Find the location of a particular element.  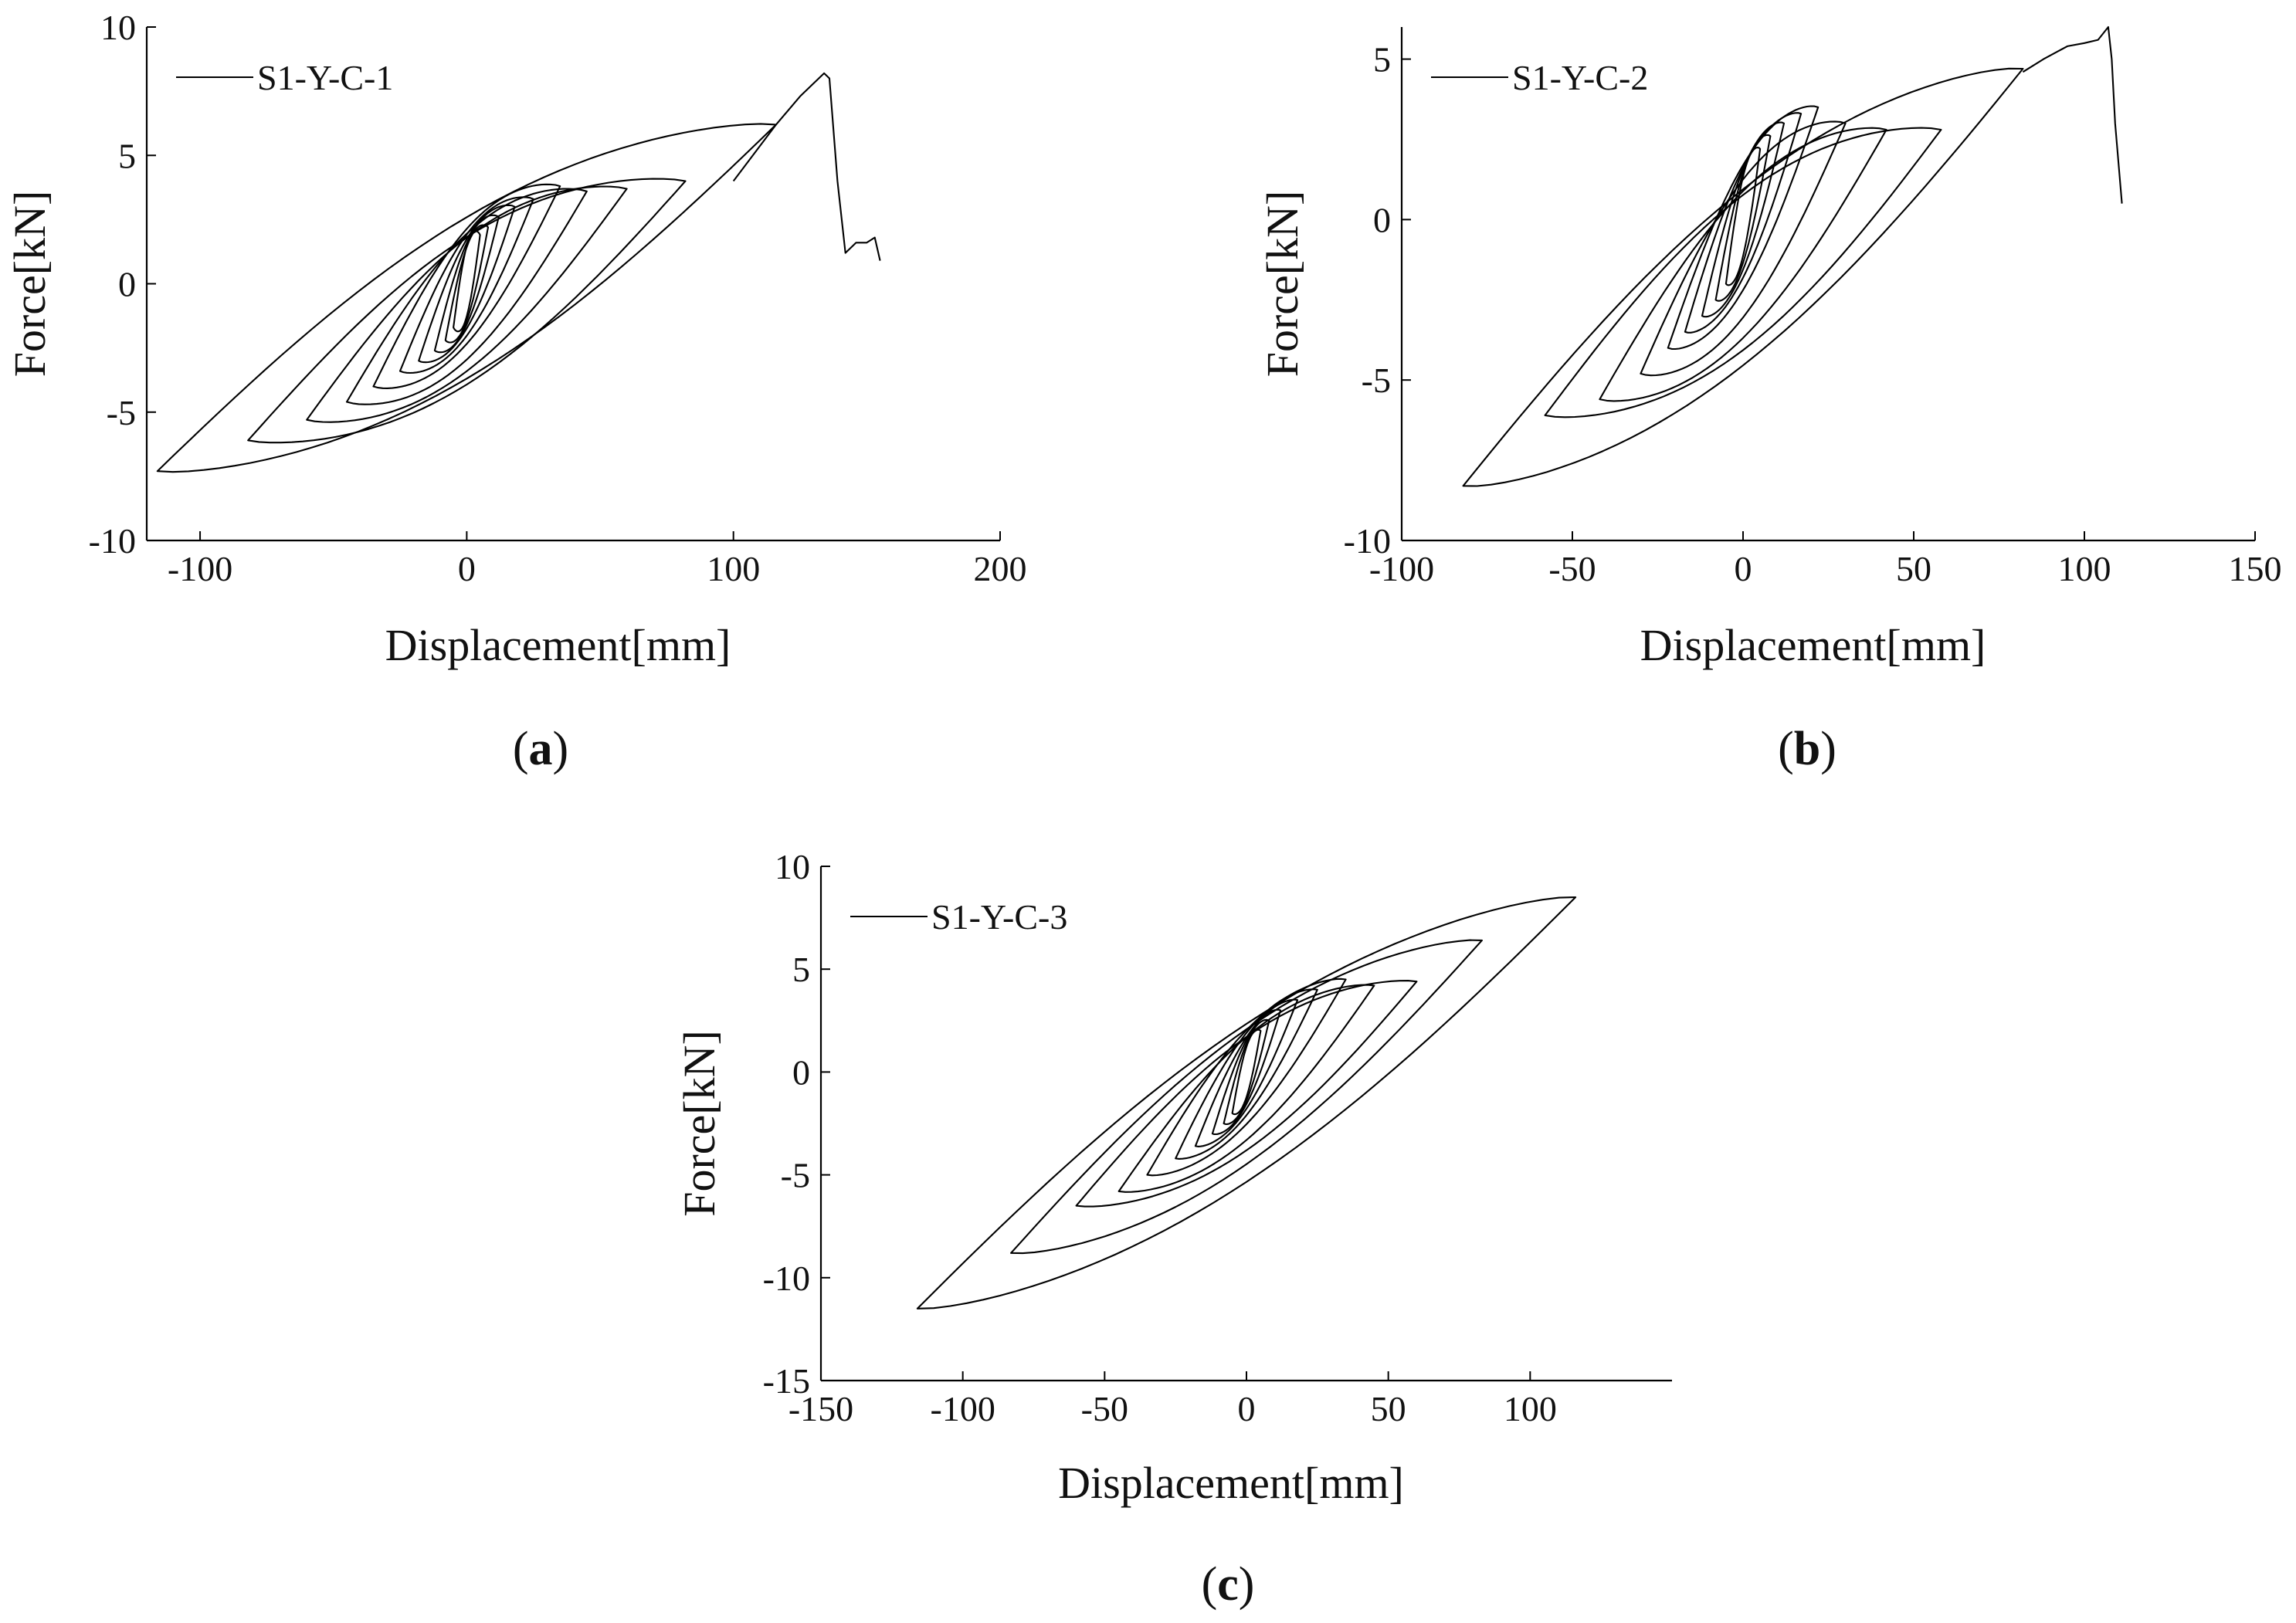

series-b is located at coordinates (1792, 256).